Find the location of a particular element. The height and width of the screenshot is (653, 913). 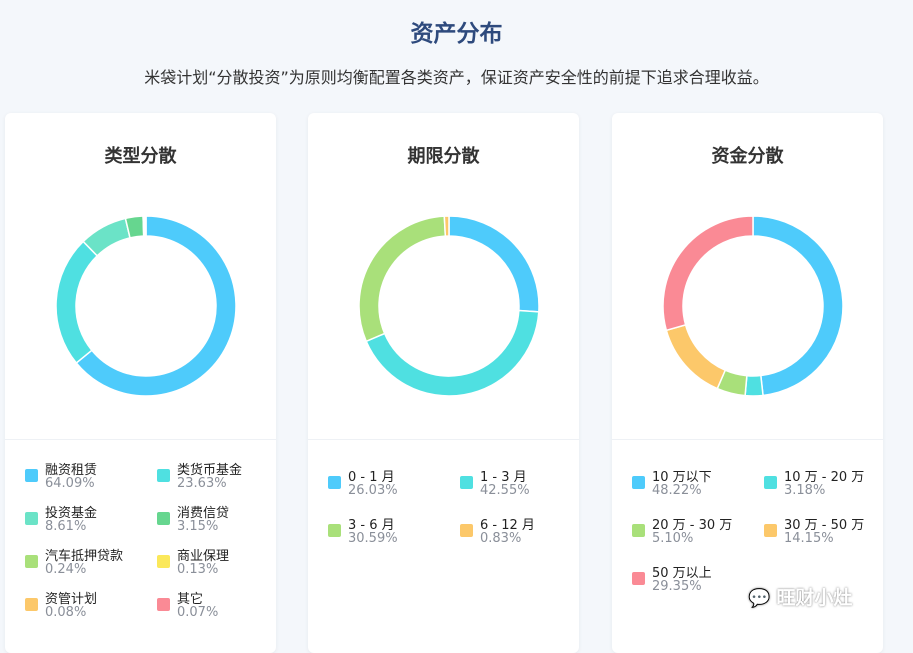

card-title: 资金分散 is located at coordinates (747, 155).